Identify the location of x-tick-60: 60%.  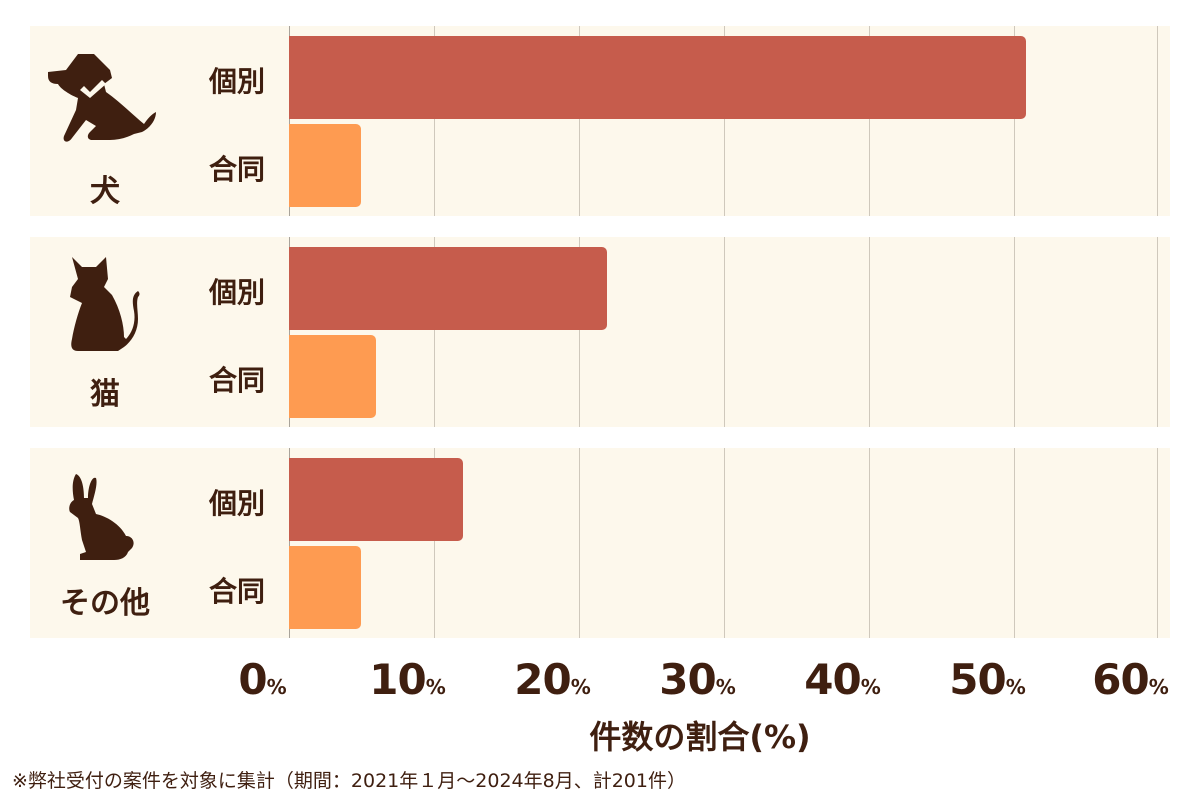
(1130, 679).